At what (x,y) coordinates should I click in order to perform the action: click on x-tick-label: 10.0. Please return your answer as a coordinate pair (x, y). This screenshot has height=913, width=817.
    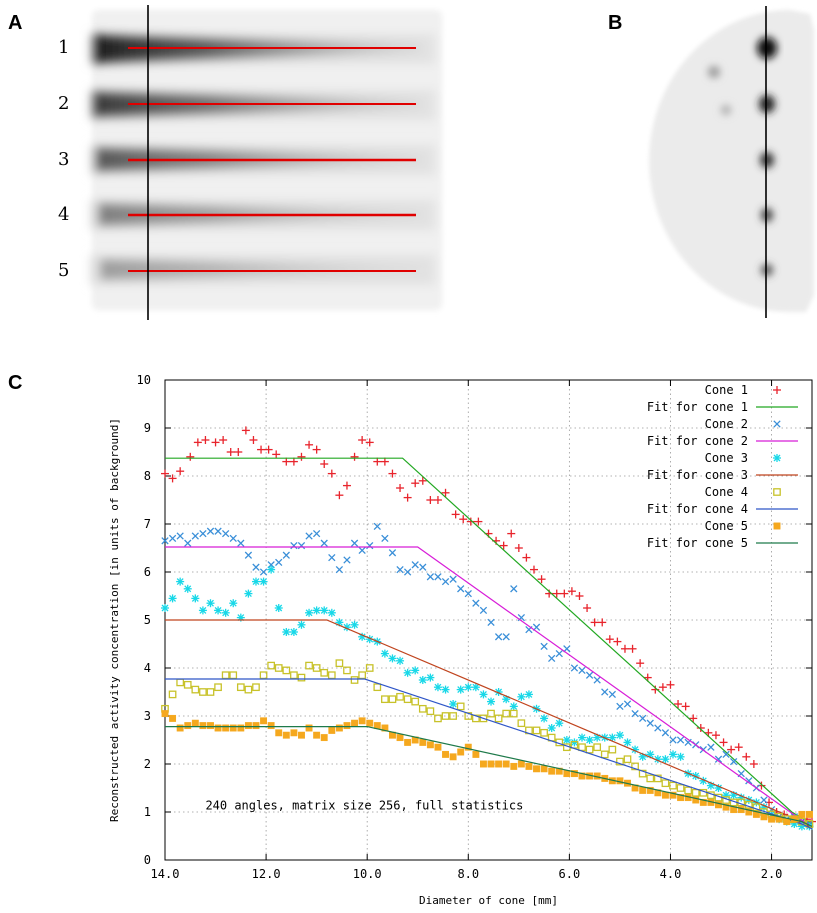
    Looking at the image, I should click on (367, 874).